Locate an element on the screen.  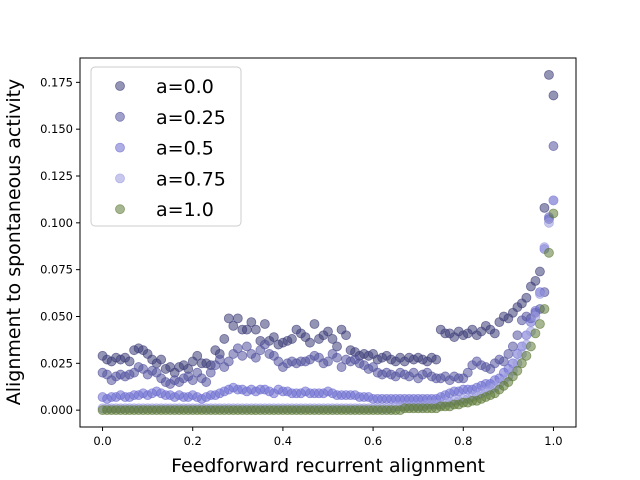
legend-box is located at coordinates (166, 146).